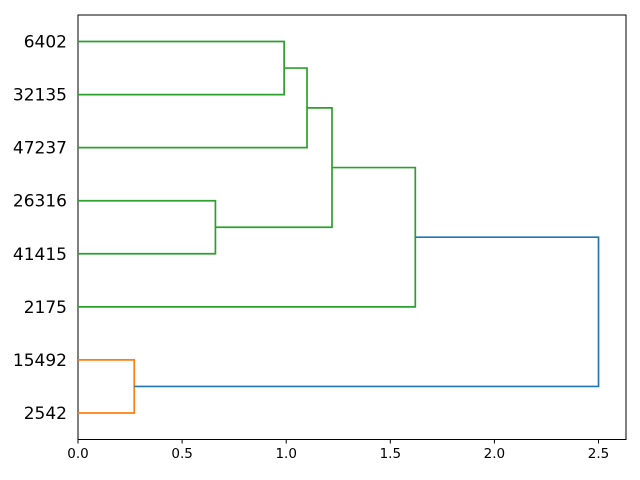 The width and height of the screenshot is (640, 480). What do you see at coordinates (45, 308) in the screenshot?
I see `leaf-label: 2175` at bounding box center [45, 308].